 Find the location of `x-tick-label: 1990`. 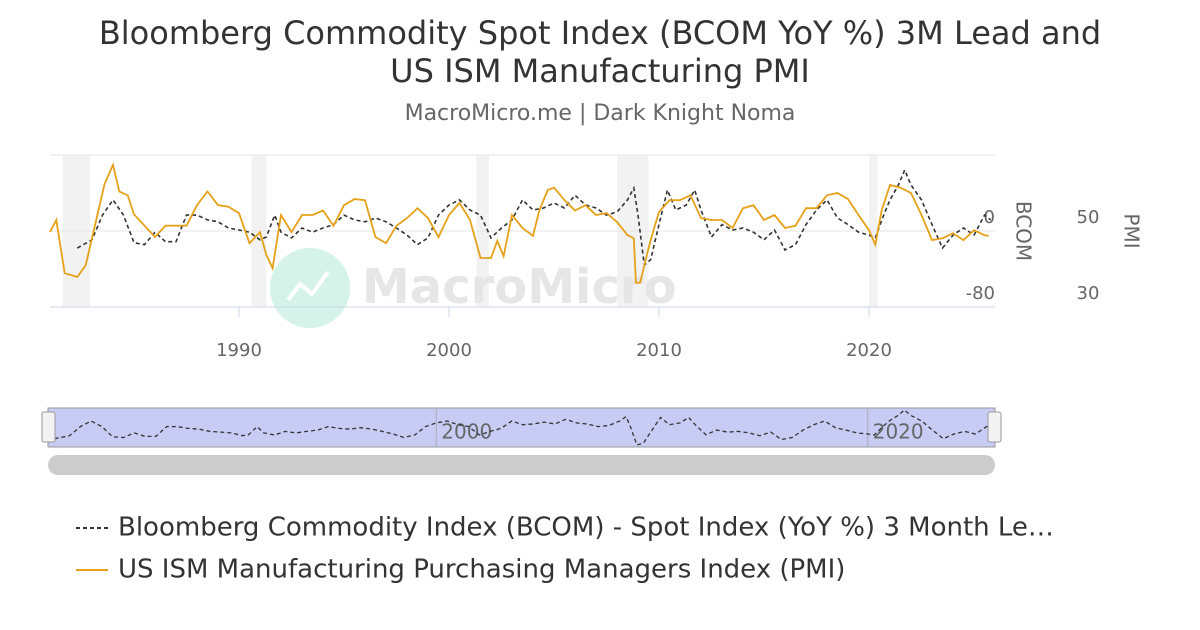

x-tick-label: 1990 is located at coordinates (239, 350).